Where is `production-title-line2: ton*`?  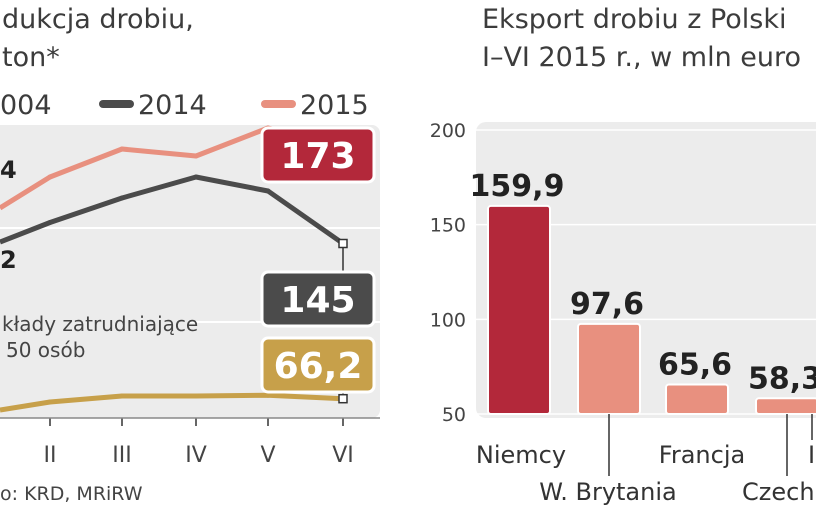 production-title-line2: ton* is located at coordinates (31, 57).